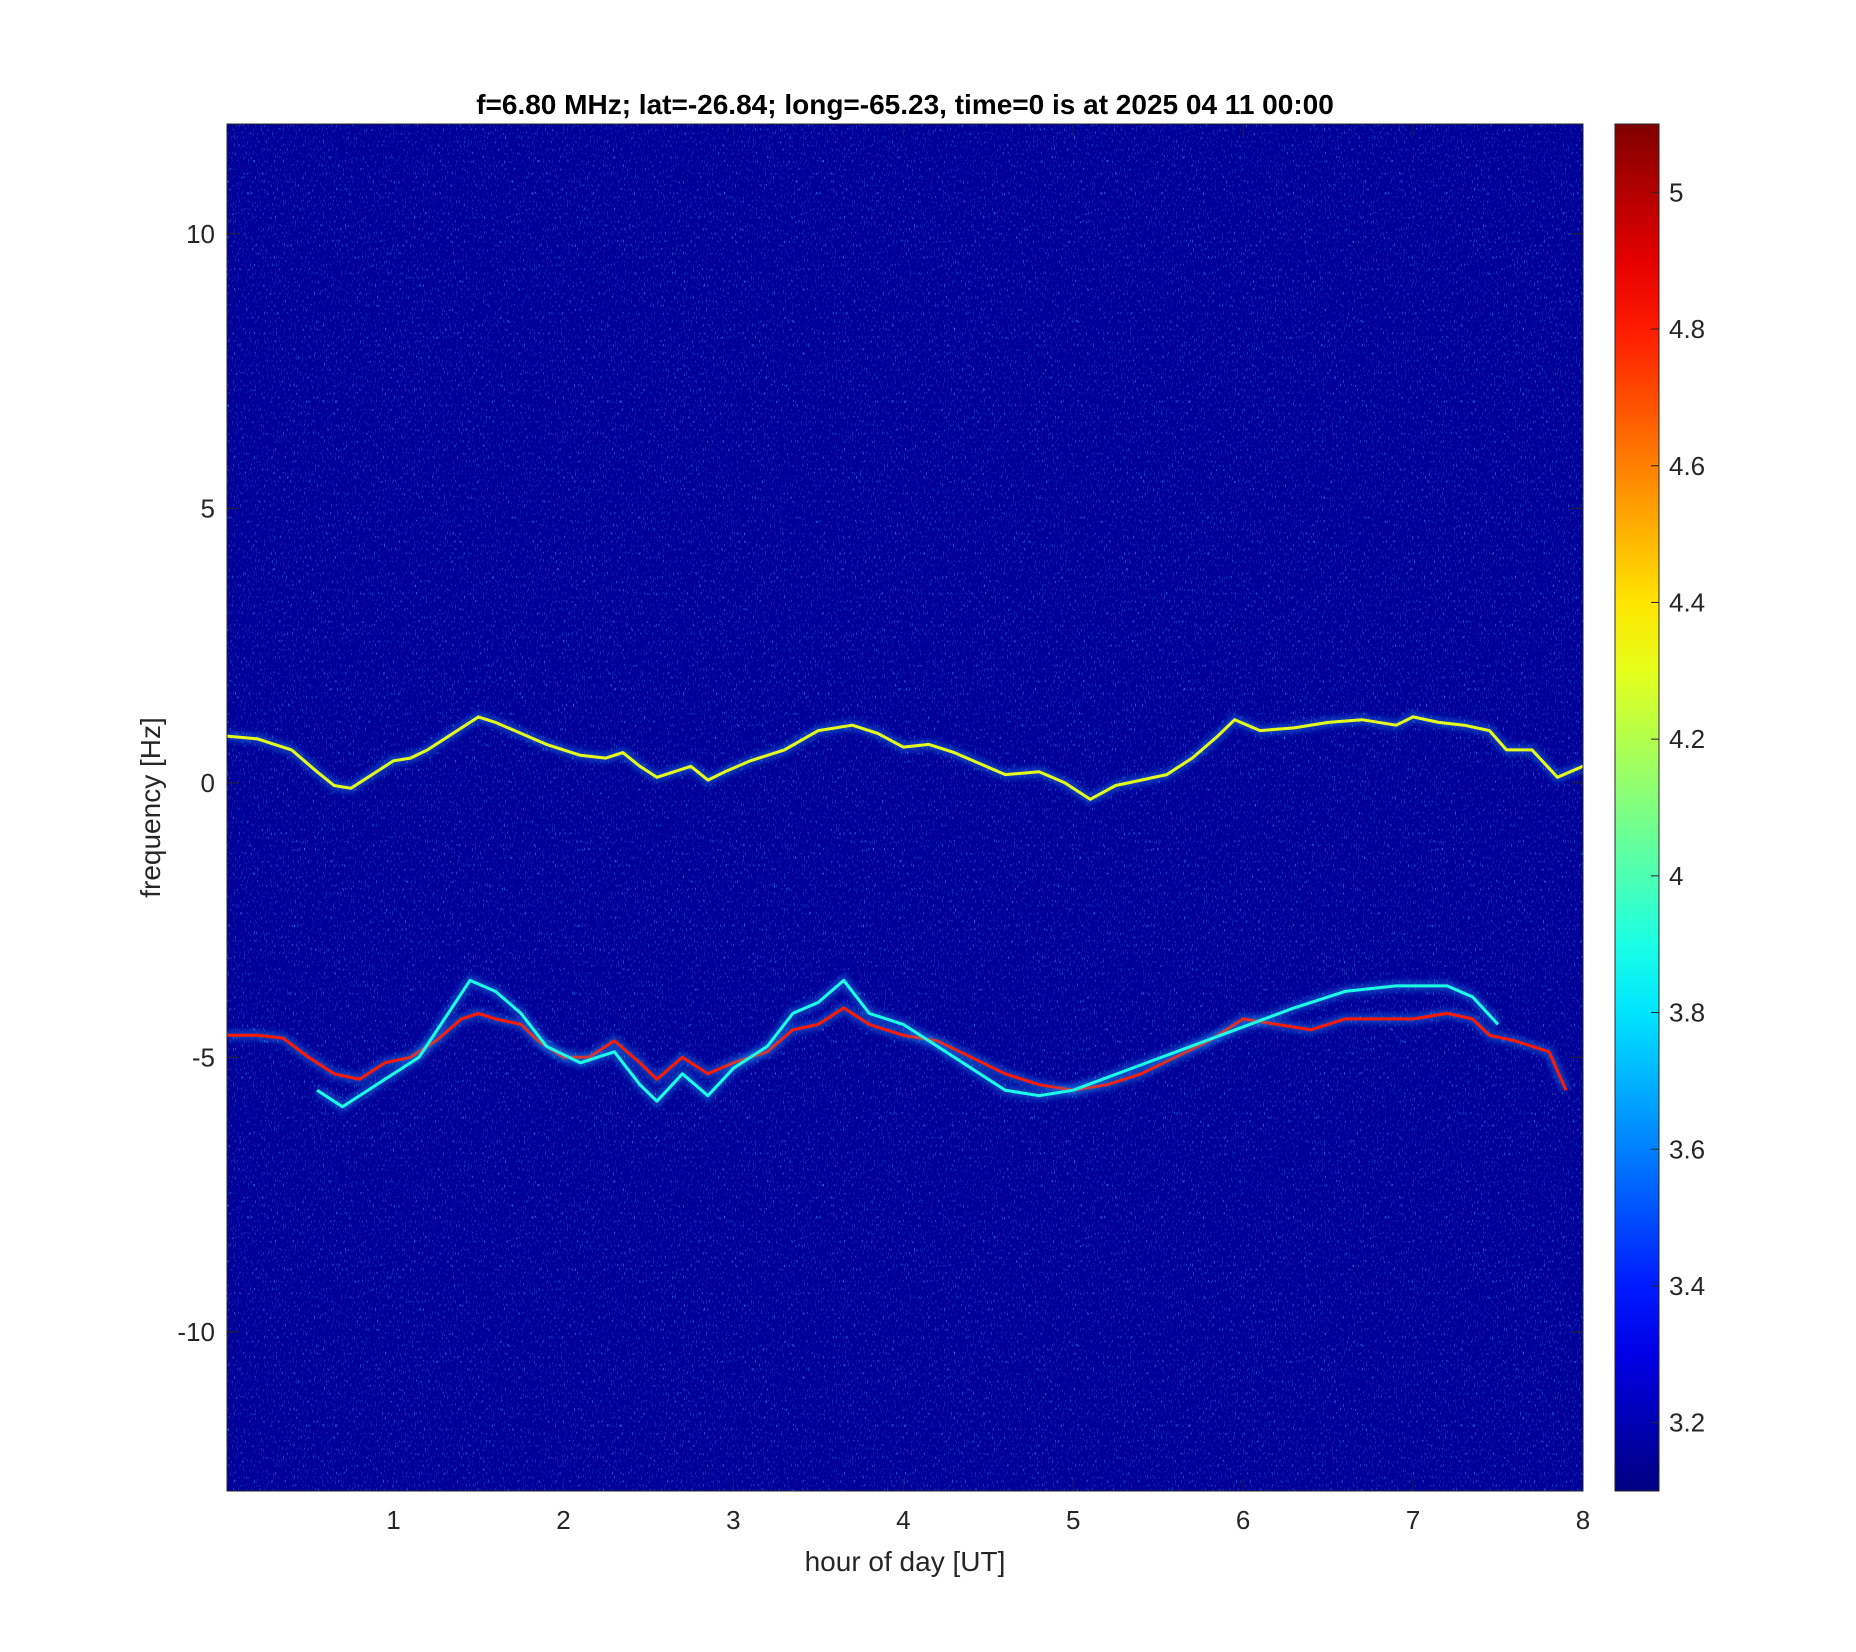 The width and height of the screenshot is (1856, 1652). I want to click on colorbar-tick-label: 3.8, so click(1687, 1013).